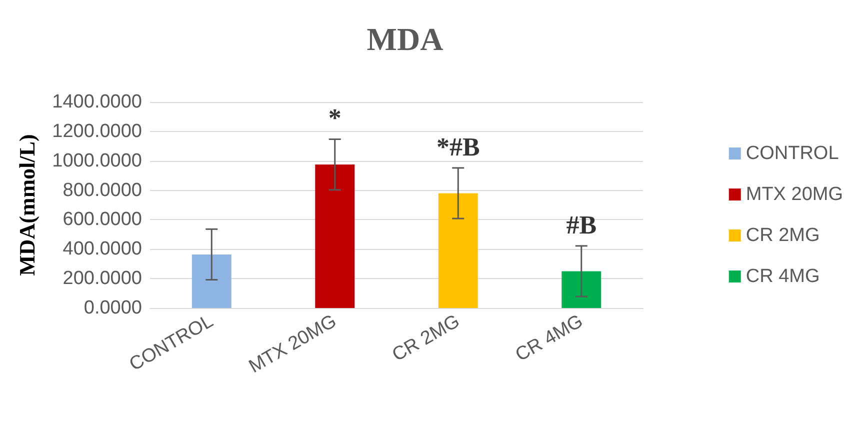  I want to click on annotation: *#B, so click(458, 147).